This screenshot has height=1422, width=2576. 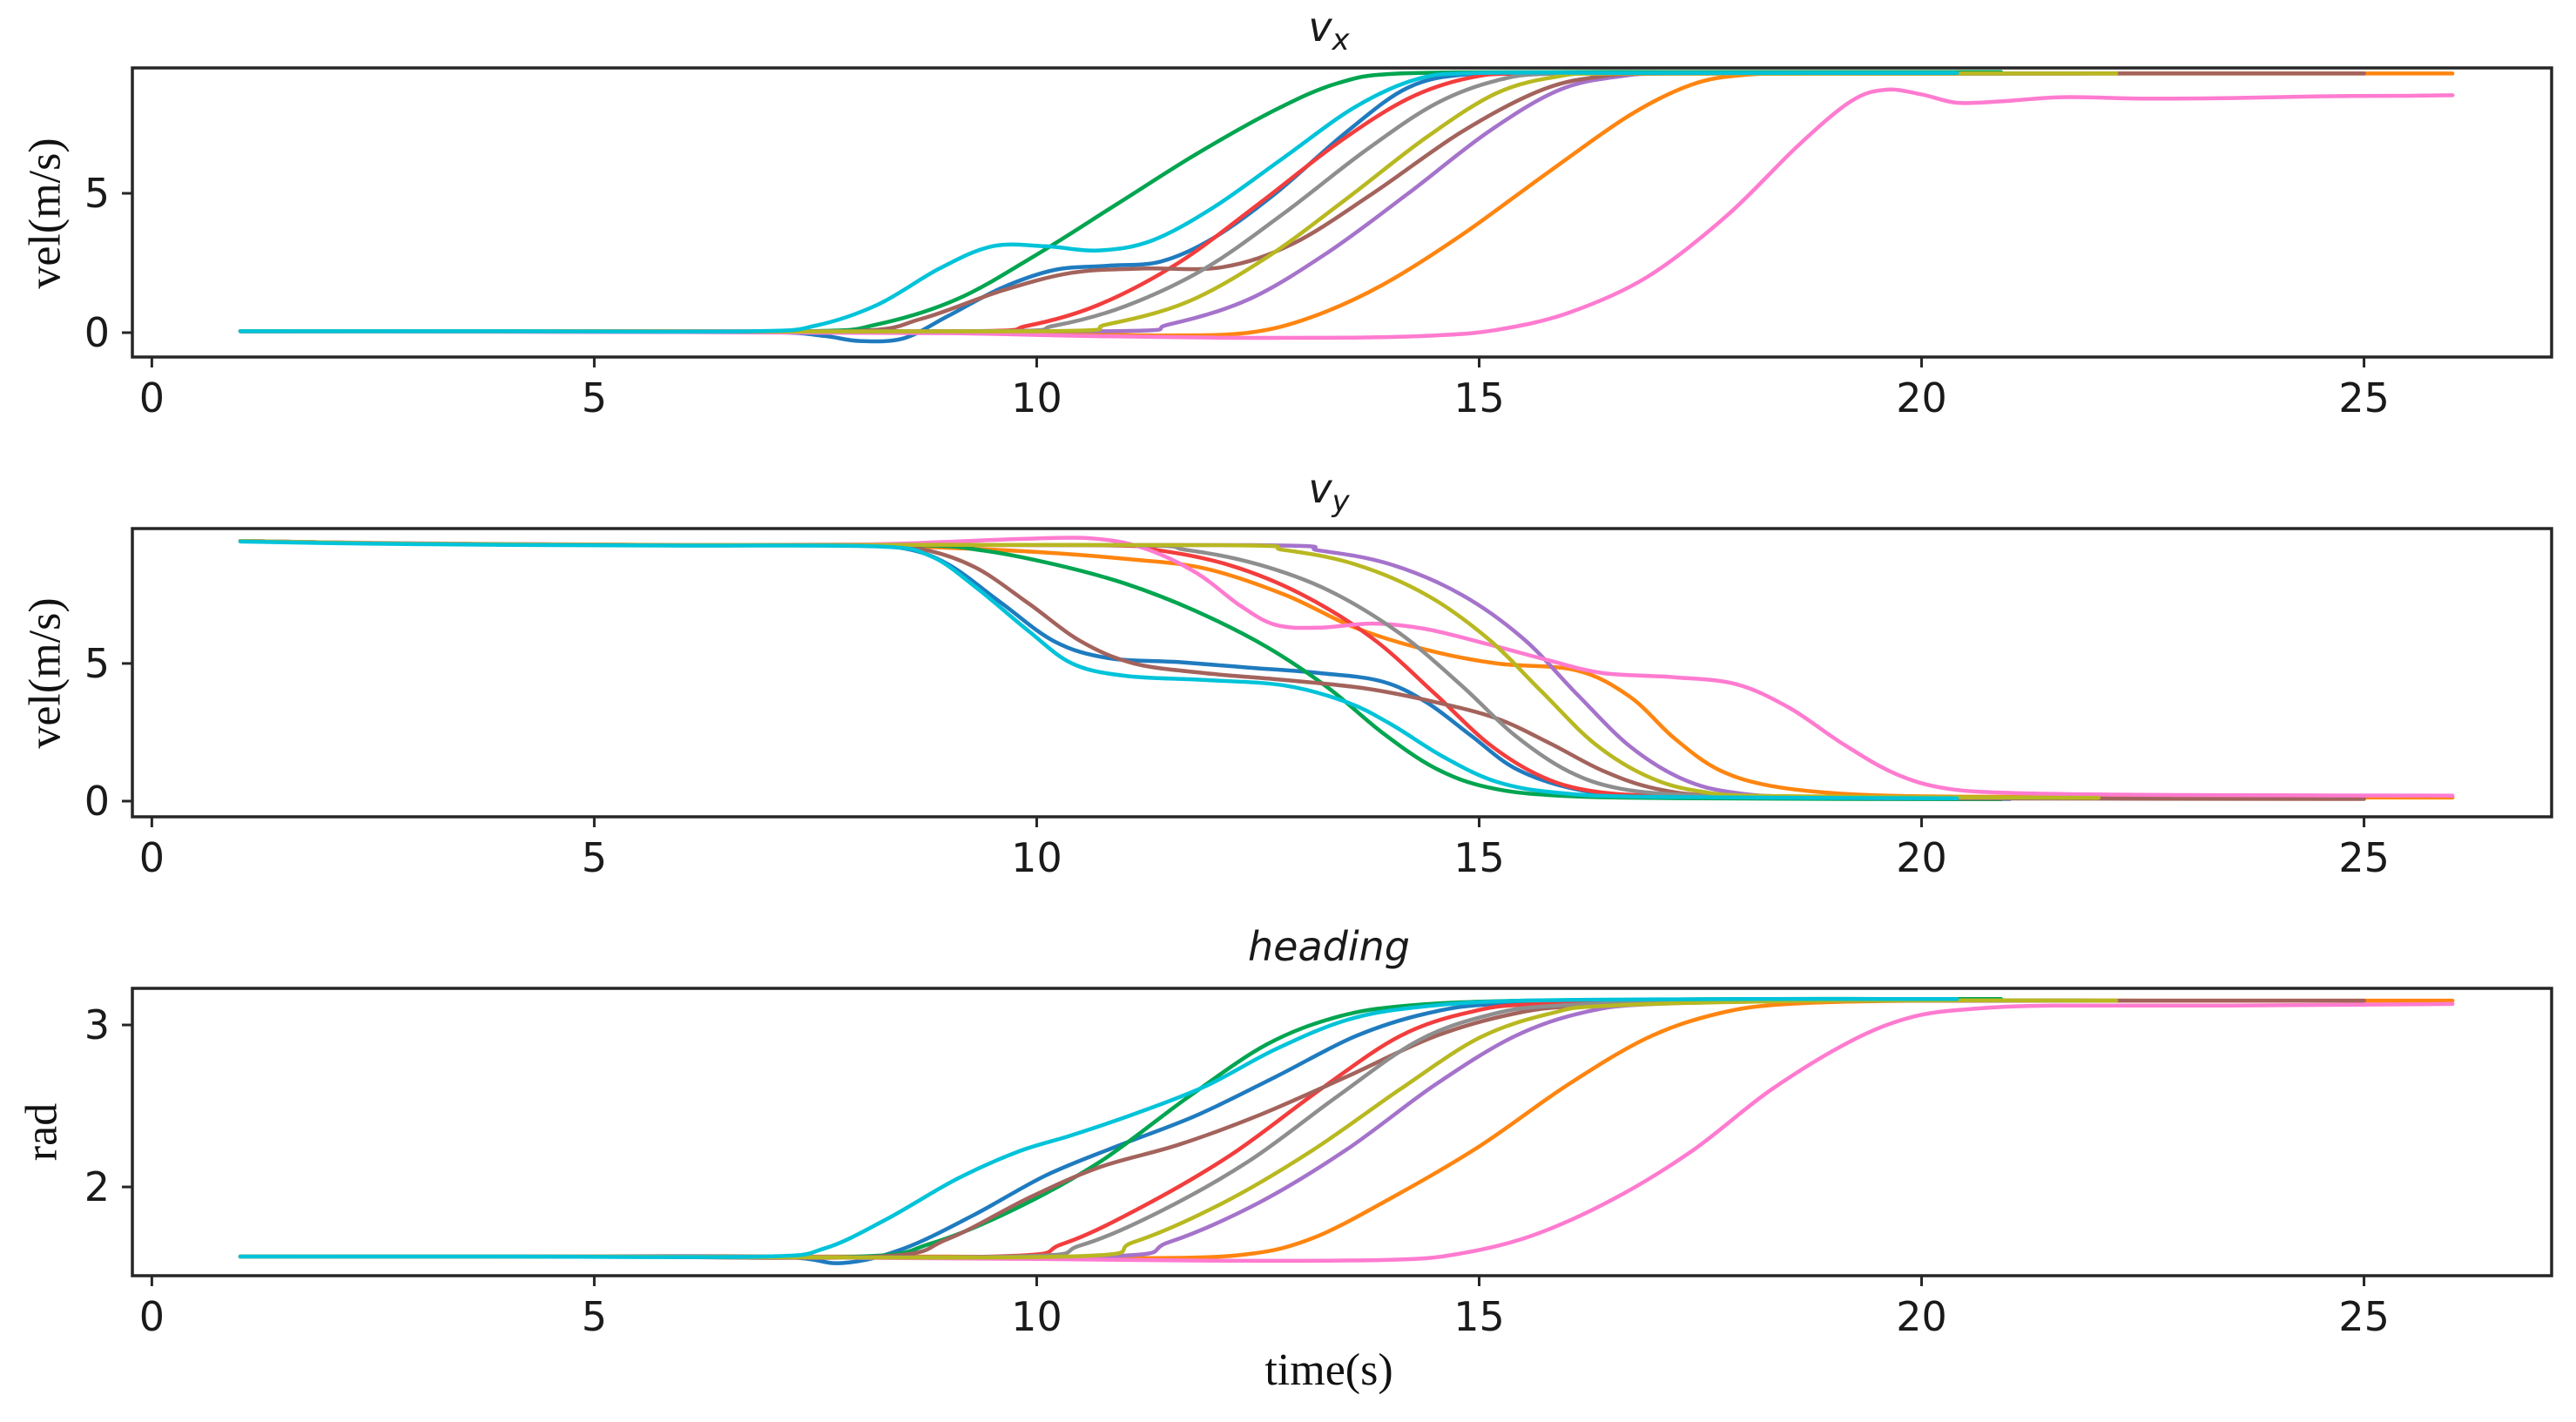 I want to click on subplot-title-vy: vy, so click(x=1329, y=492).